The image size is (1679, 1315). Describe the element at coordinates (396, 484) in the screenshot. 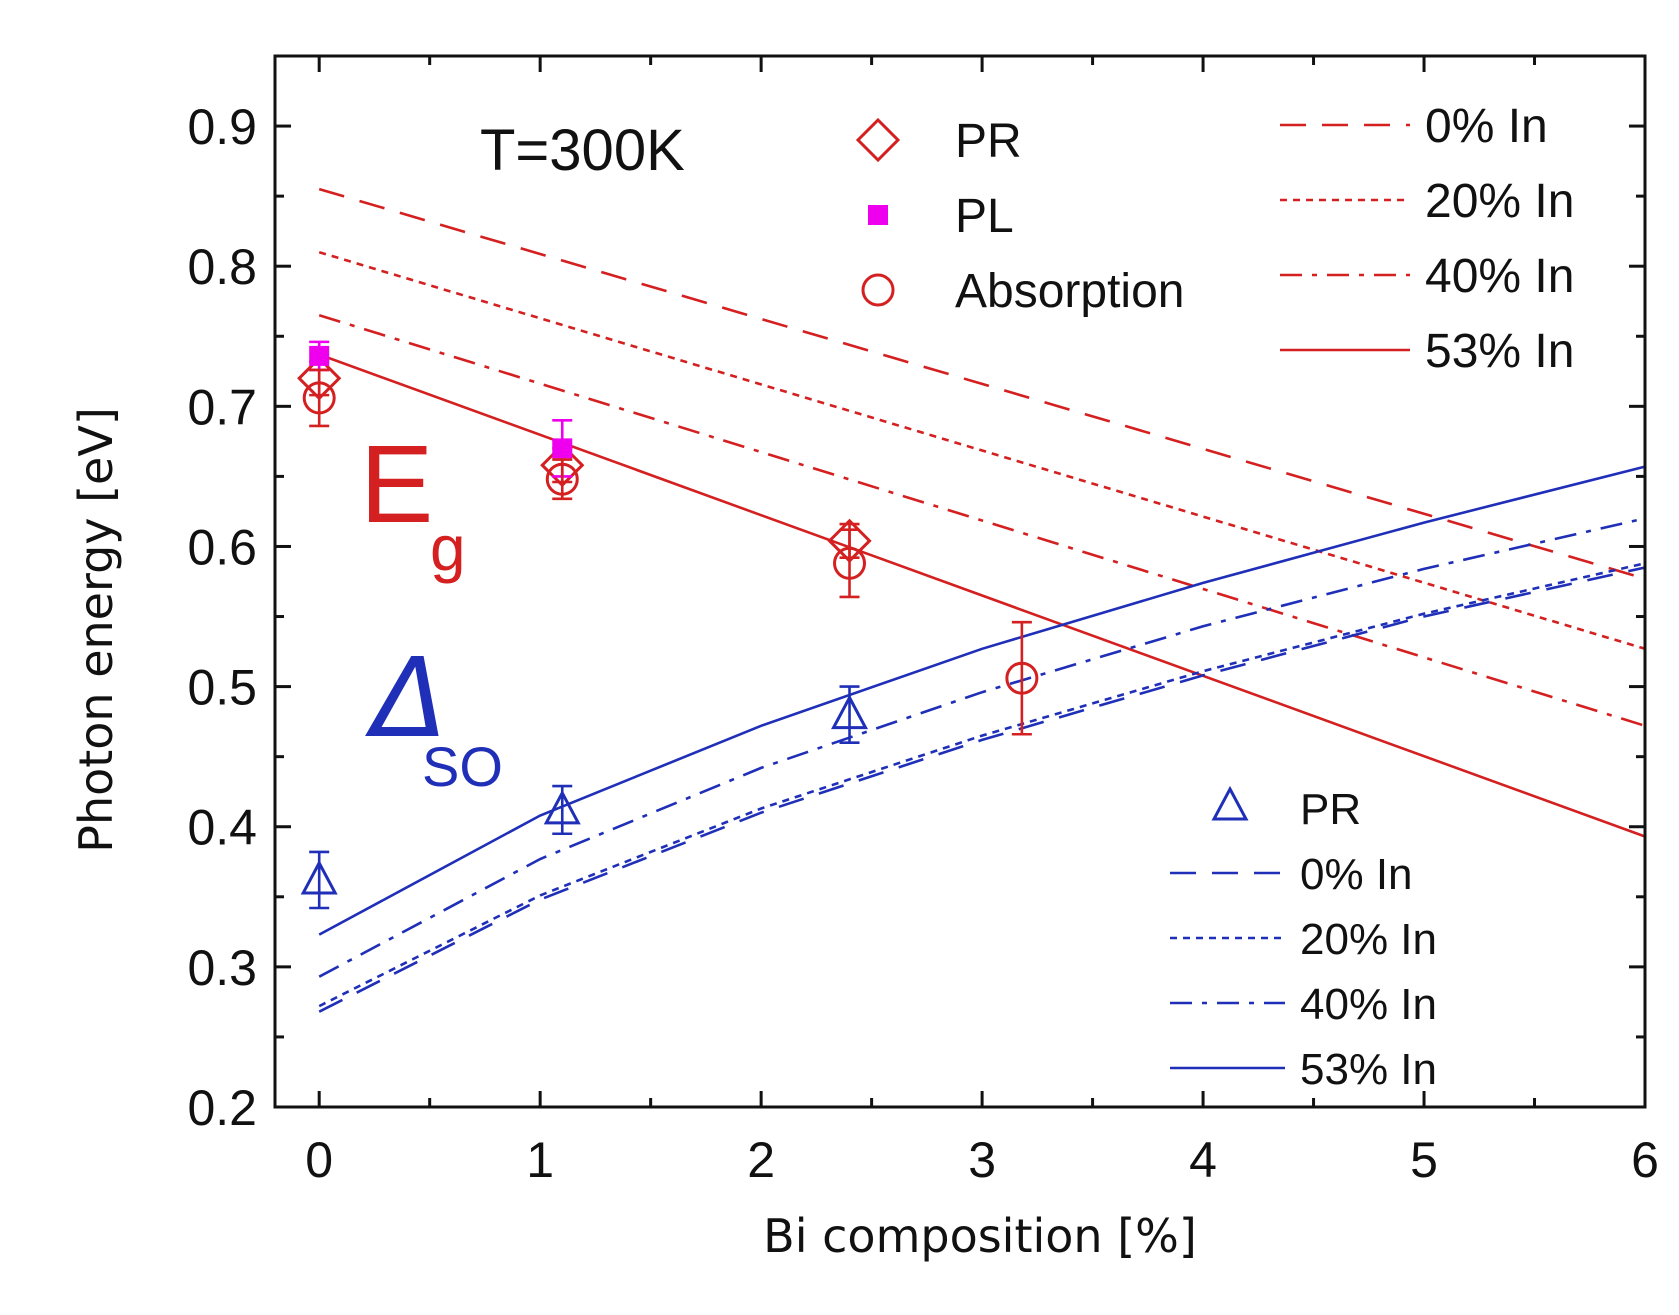

I see `eg-annotation: E` at that location.